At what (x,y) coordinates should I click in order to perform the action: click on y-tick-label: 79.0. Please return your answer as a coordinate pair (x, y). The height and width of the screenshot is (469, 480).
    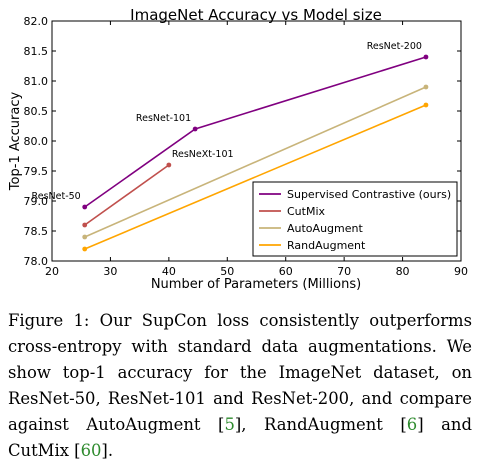
    Looking at the image, I should click on (36, 201).